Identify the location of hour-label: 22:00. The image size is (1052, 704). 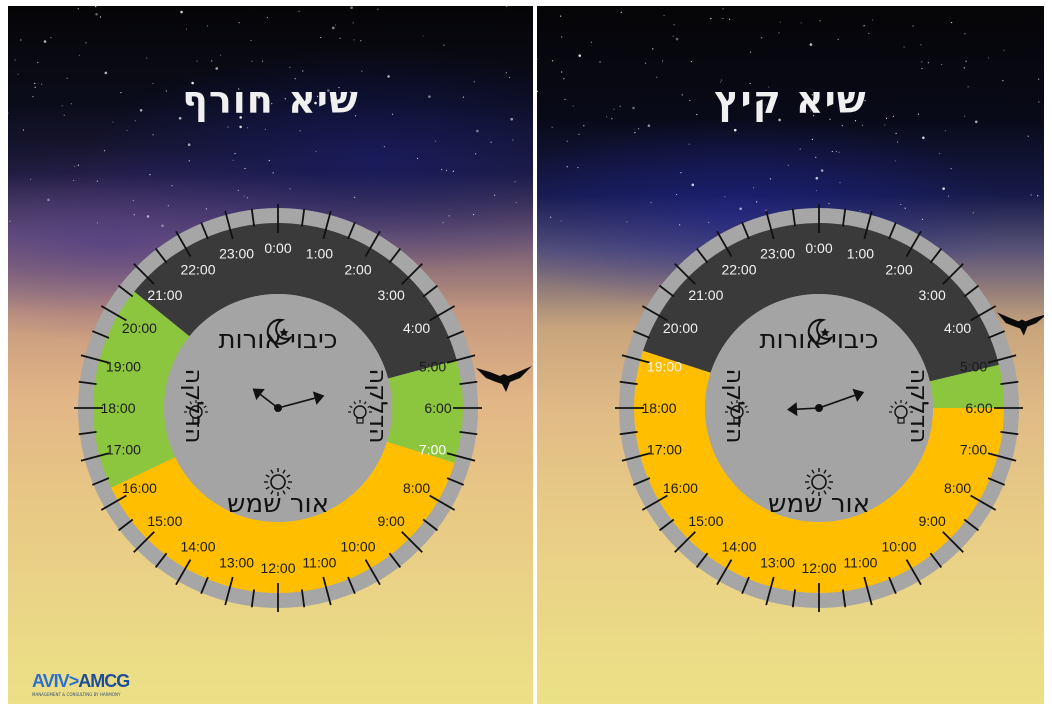
(197, 269).